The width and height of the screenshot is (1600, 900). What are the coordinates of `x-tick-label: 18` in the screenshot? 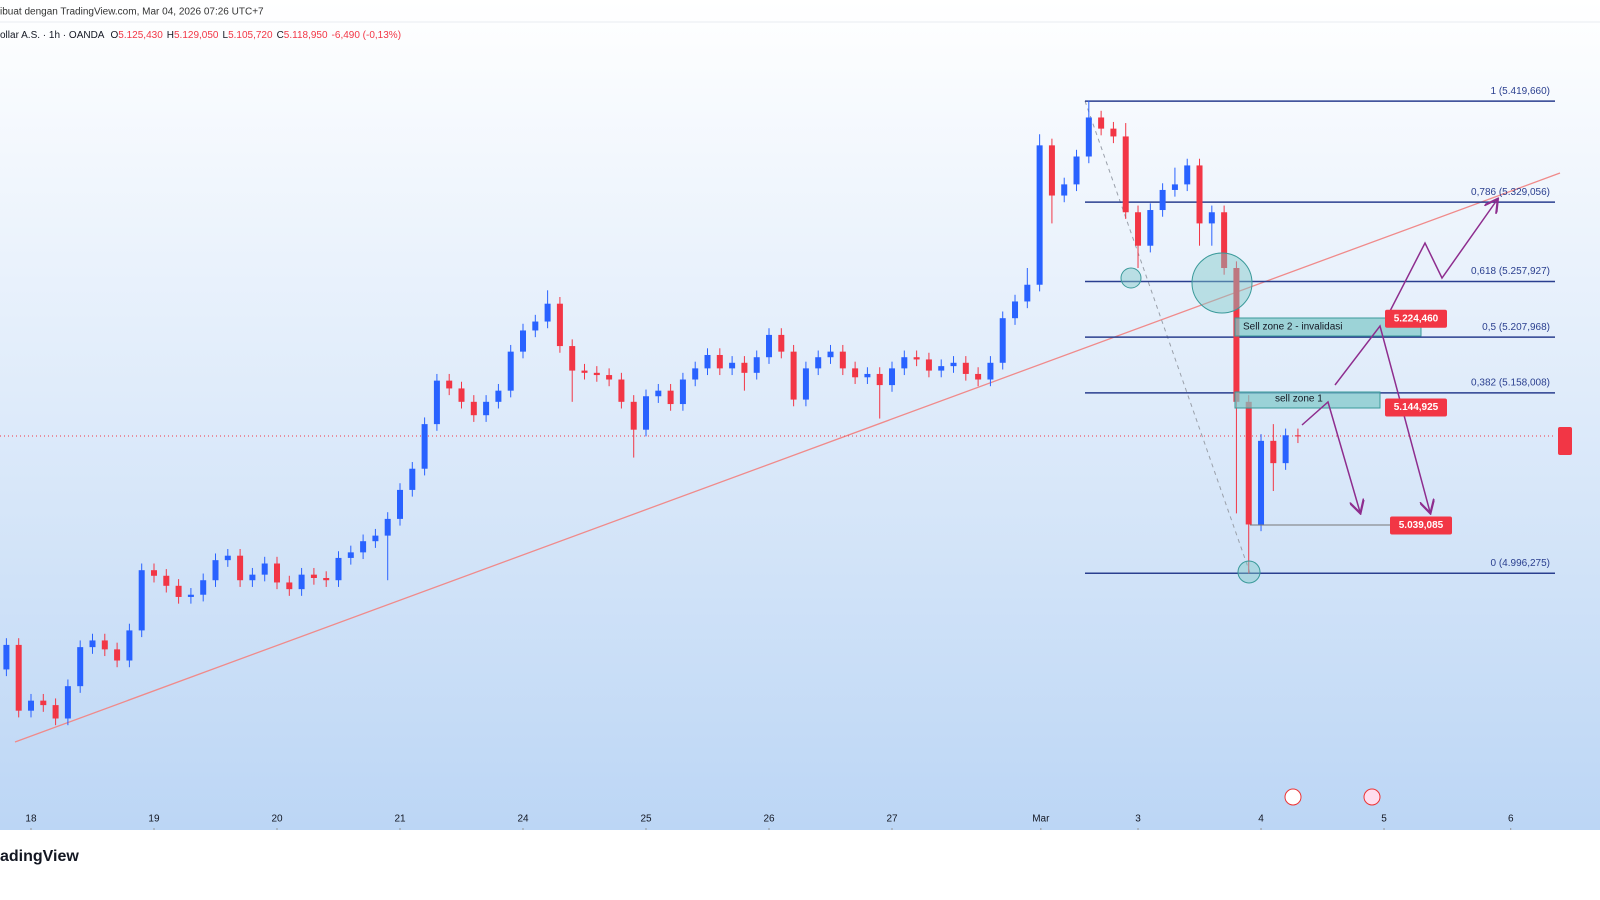 It's located at (31, 819).